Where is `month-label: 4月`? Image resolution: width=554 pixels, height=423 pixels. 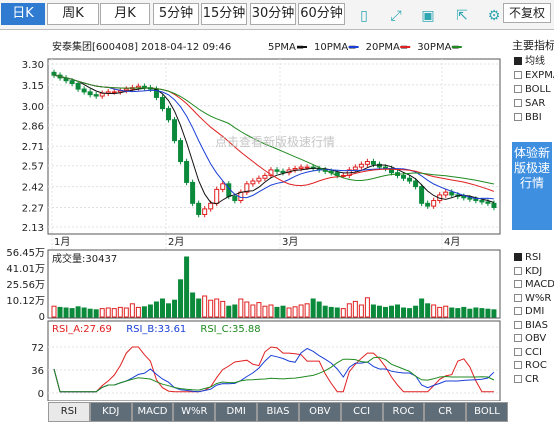 month-label: 4月 is located at coordinates (452, 242).